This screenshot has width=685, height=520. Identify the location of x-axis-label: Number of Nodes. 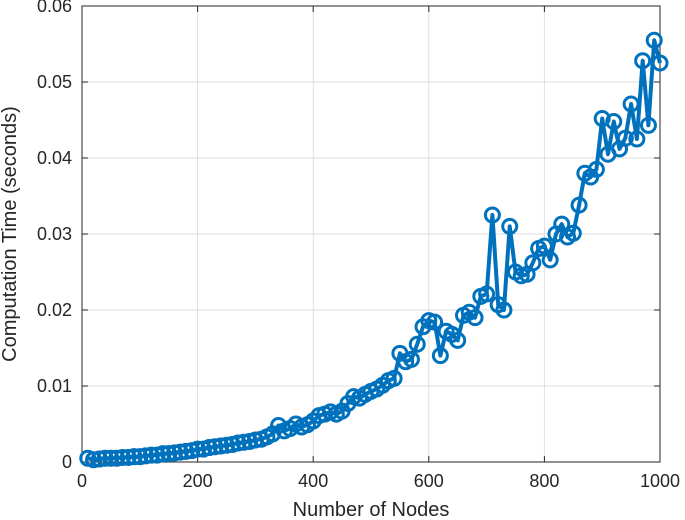
(371, 509).